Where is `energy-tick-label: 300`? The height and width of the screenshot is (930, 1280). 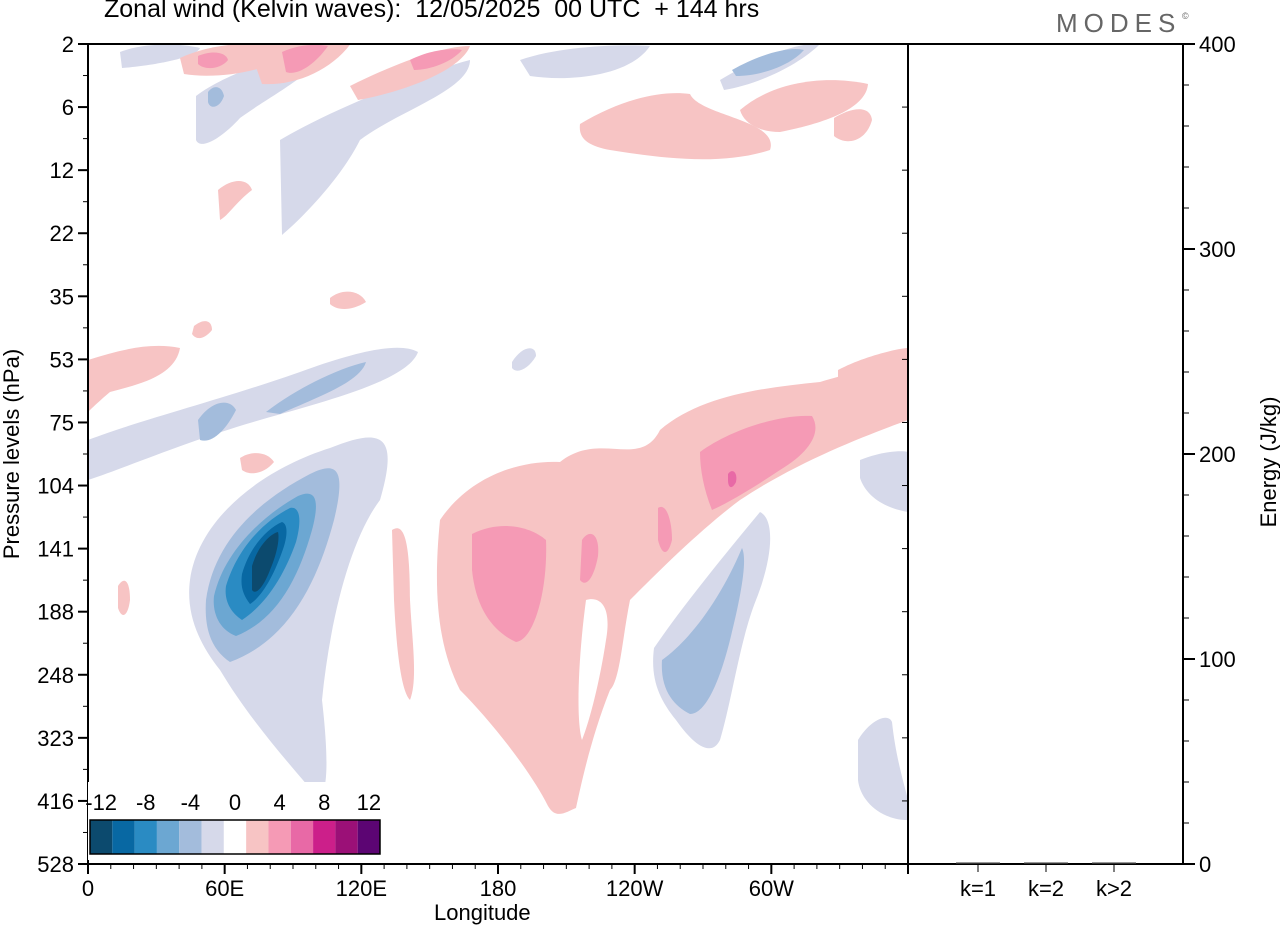 energy-tick-label: 300 is located at coordinates (1217, 249).